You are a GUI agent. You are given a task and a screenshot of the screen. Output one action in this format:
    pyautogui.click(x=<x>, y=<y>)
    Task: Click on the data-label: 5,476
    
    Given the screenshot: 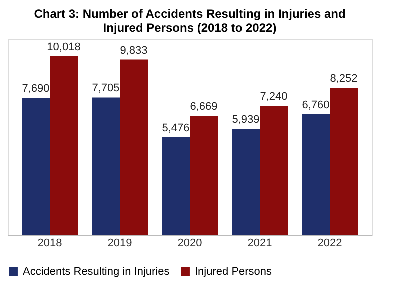 What is the action you would take?
    pyautogui.click(x=176, y=128)
    